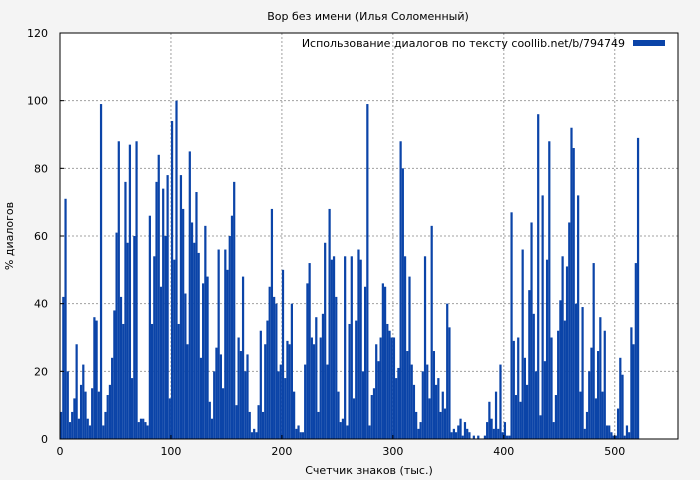 This screenshot has height=480, width=700. Describe the element at coordinates (37, 101) in the screenshot. I see `y-tick-label: 100` at that location.